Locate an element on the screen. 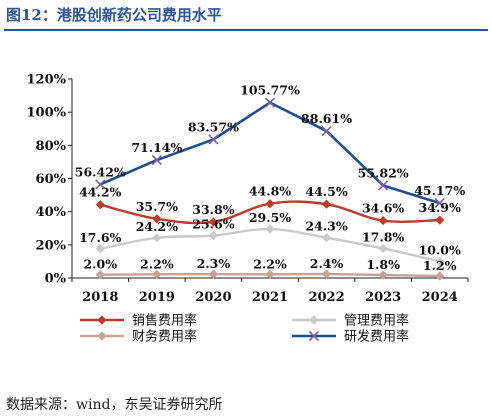 The height and width of the screenshot is (417, 492). legend-item-0: 销售费用率 is located at coordinates (138, 321).